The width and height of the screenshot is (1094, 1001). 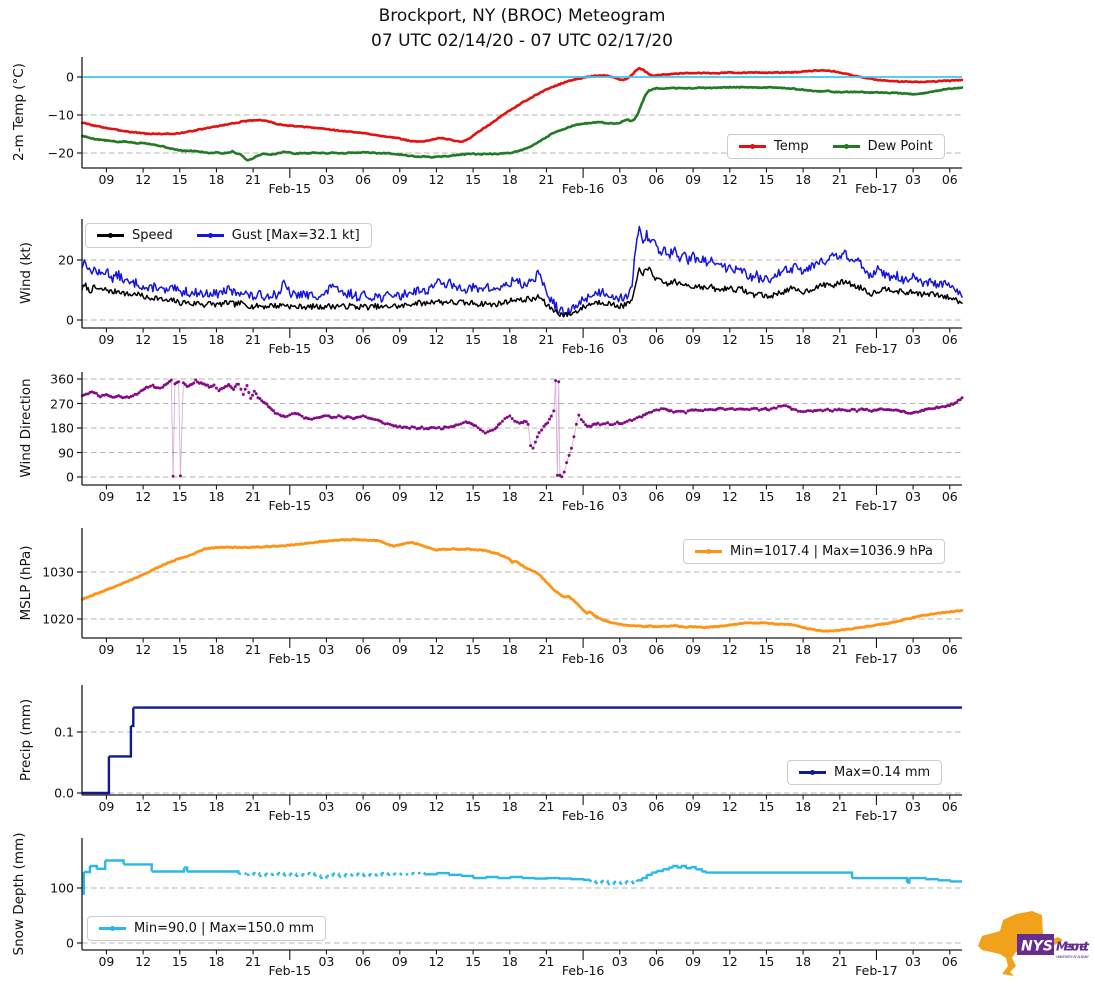 I want to click on series-Precip, so click(x=522, y=750).